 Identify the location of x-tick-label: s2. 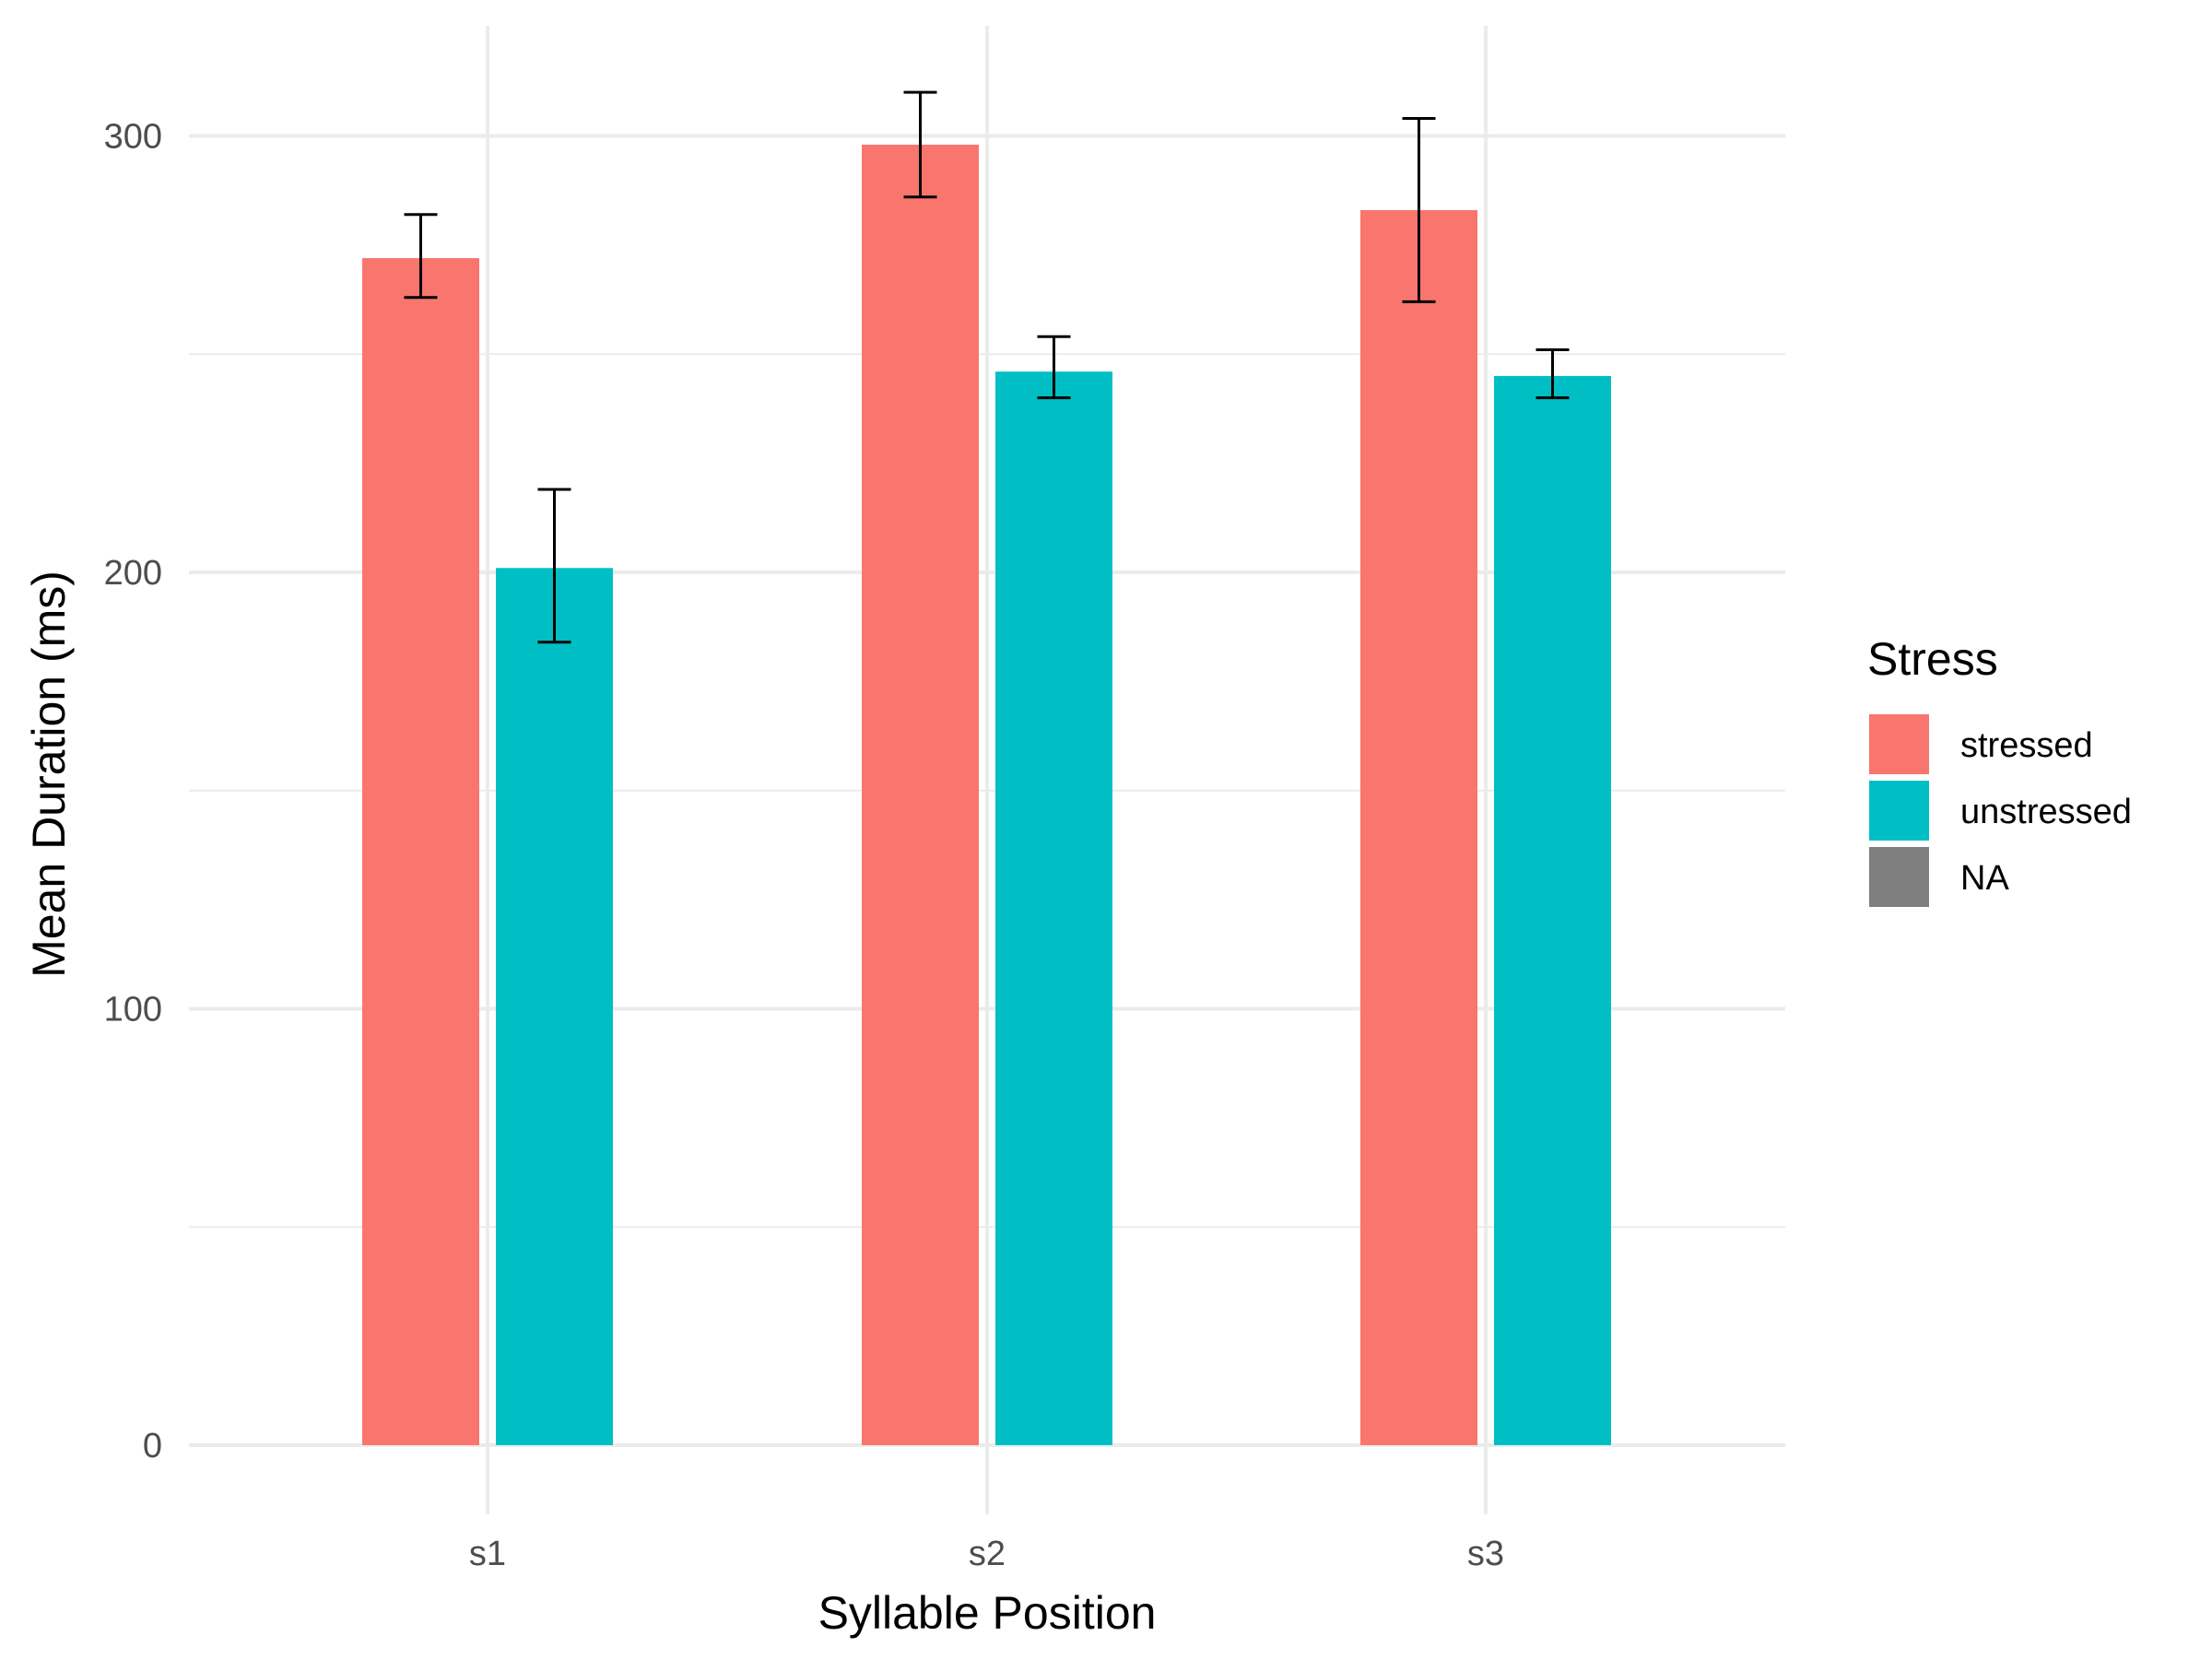
(987, 1554).